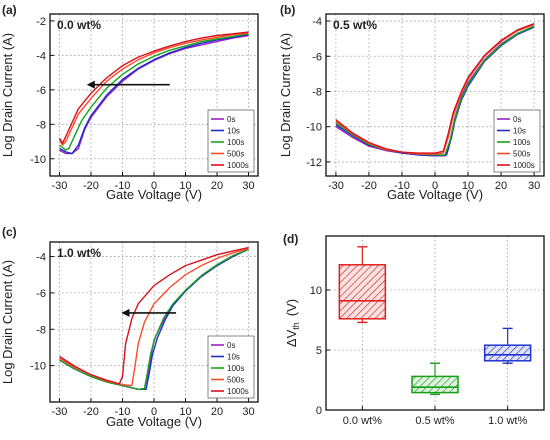 Image resolution: width=550 pixels, height=440 pixels. I want to click on panel-d-category-label: 0.0 wt%, so click(362, 421).